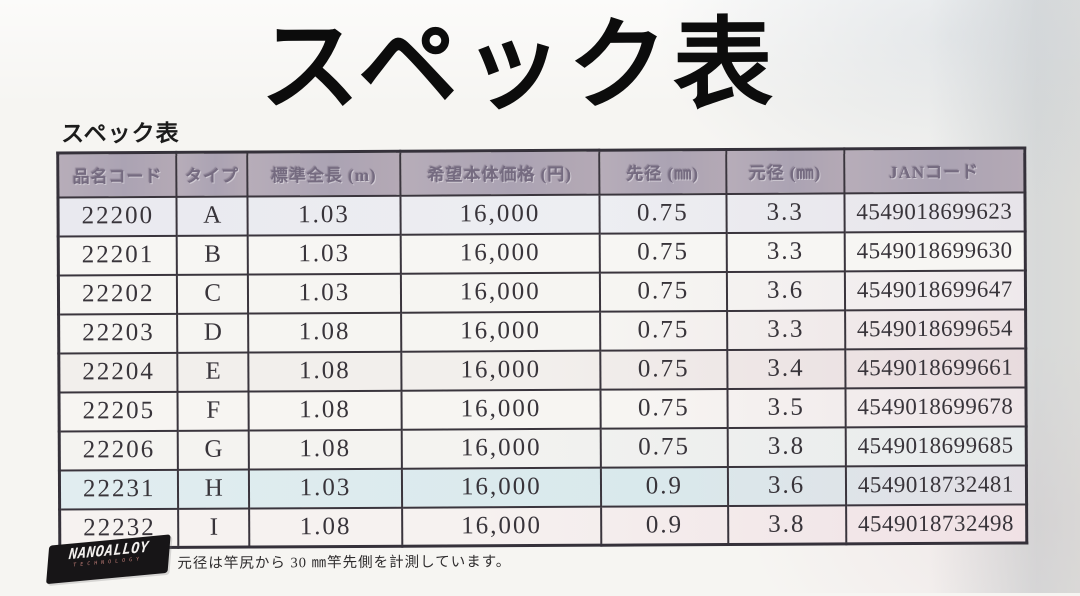 The image size is (1080, 596). I want to click on page-title: スペック表, so click(519, 66).